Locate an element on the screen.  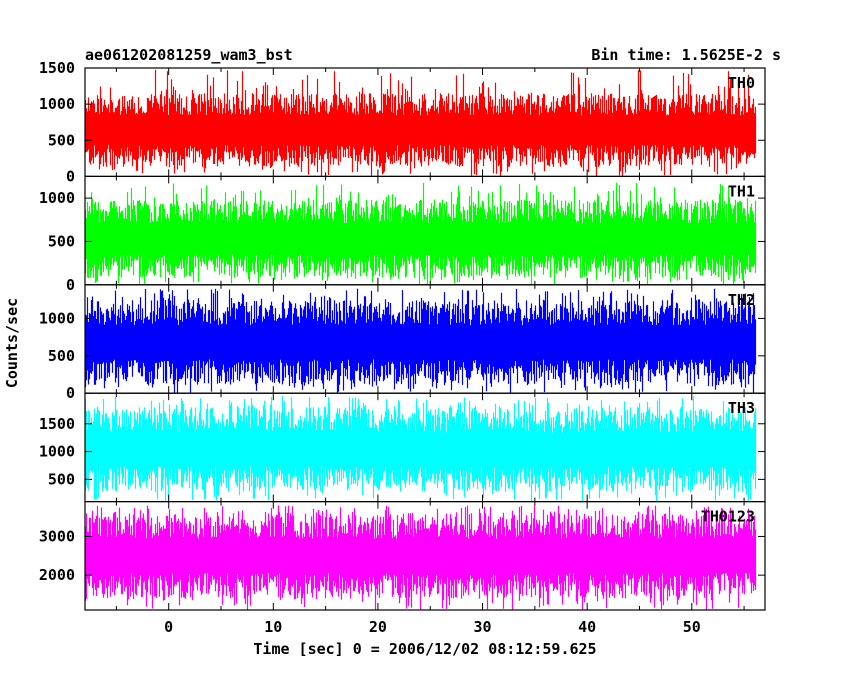
x-axis-label: Time [sec] 0 = 2006/12/02 08:12:59.625 is located at coordinates (424, 649).